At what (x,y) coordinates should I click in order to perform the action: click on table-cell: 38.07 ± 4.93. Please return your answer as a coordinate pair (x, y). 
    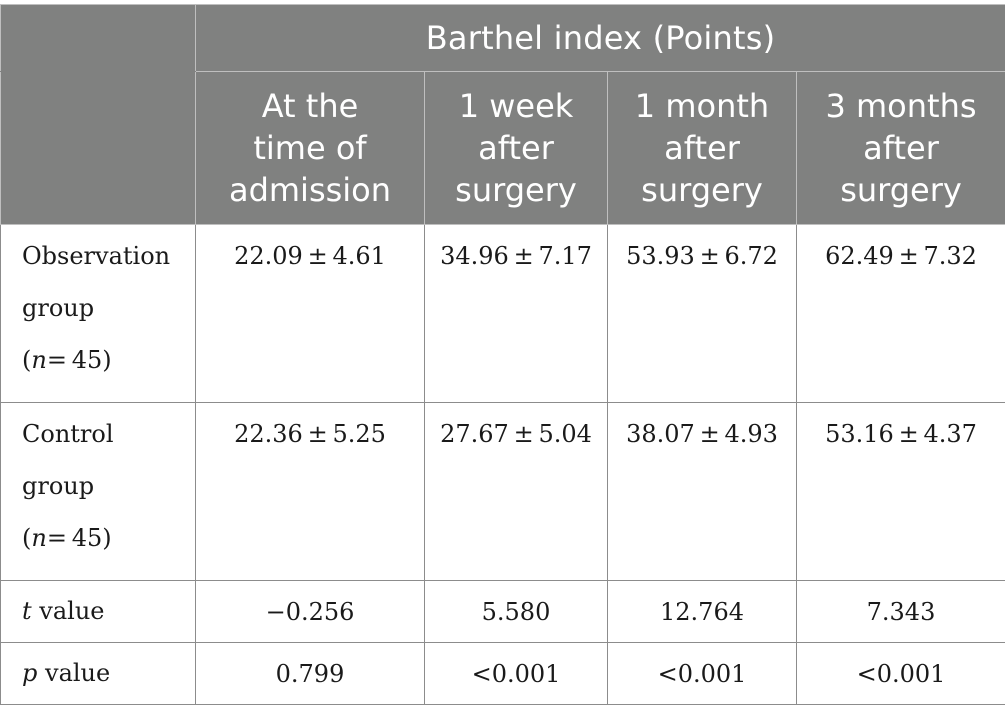
    Looking at the image, I should click on (702, 492).